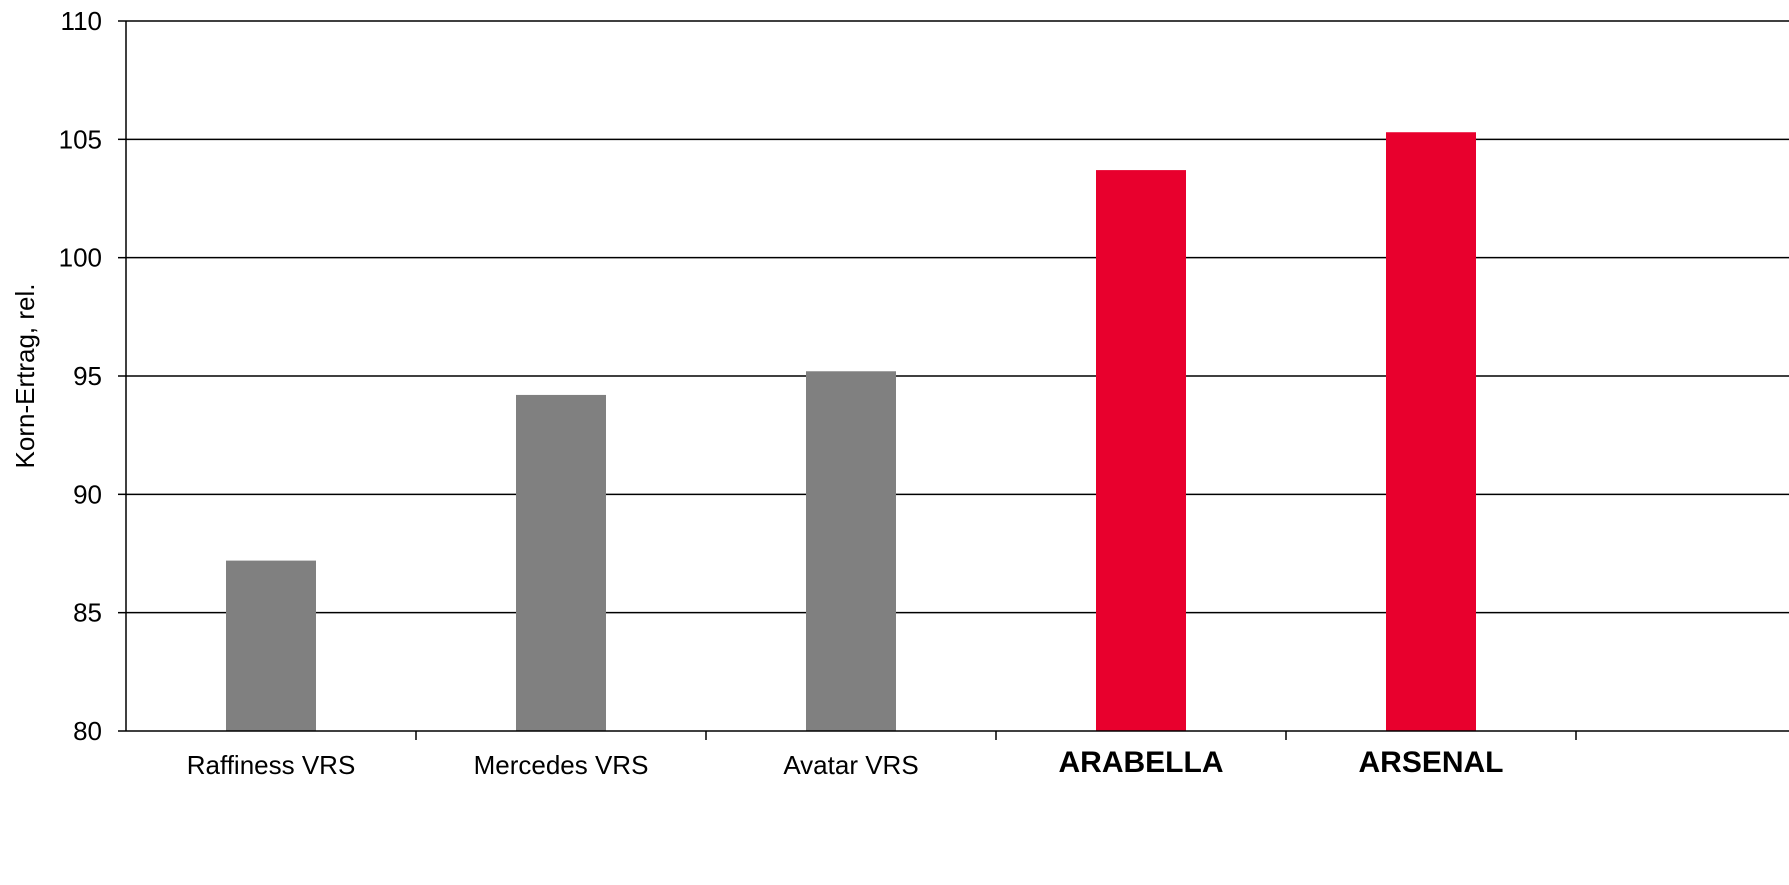 Image resolution: width=1789 pixels, height=885 pixels. What do you see at coordinates (25, 376) in the screenshot?
I see `y-axis-title: Korn-Ertrag, rel.` at bounding box center [25, 376].